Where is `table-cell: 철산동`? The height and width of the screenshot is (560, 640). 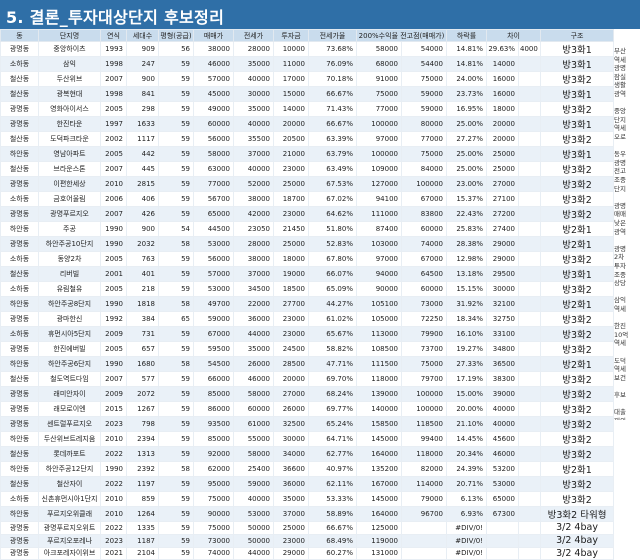 table-cell: 철산동 is located at coordinates (19, 274).